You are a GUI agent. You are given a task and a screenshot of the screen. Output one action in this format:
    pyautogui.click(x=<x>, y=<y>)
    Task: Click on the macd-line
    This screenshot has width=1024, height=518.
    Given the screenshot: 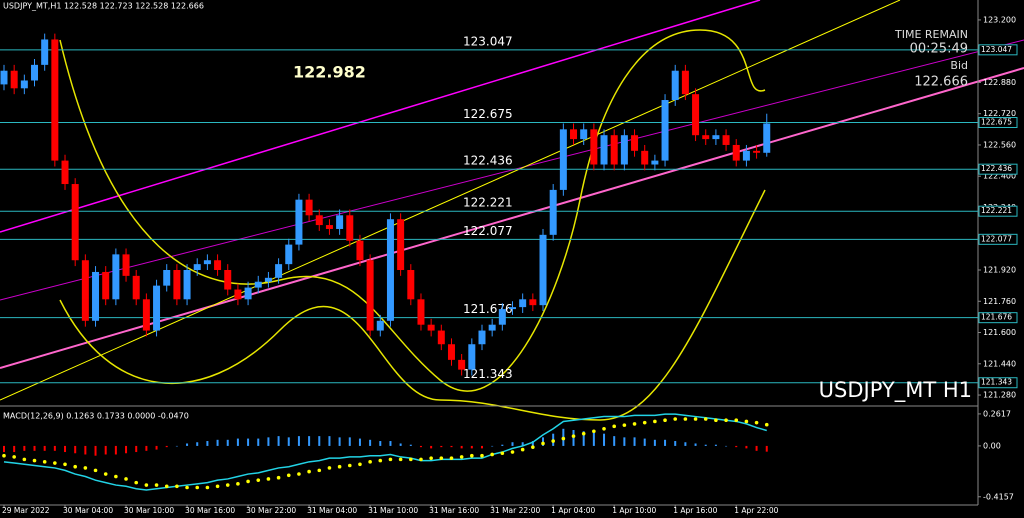 What is the action you would take?
    pyautogui.click(x=385, y=452)
    